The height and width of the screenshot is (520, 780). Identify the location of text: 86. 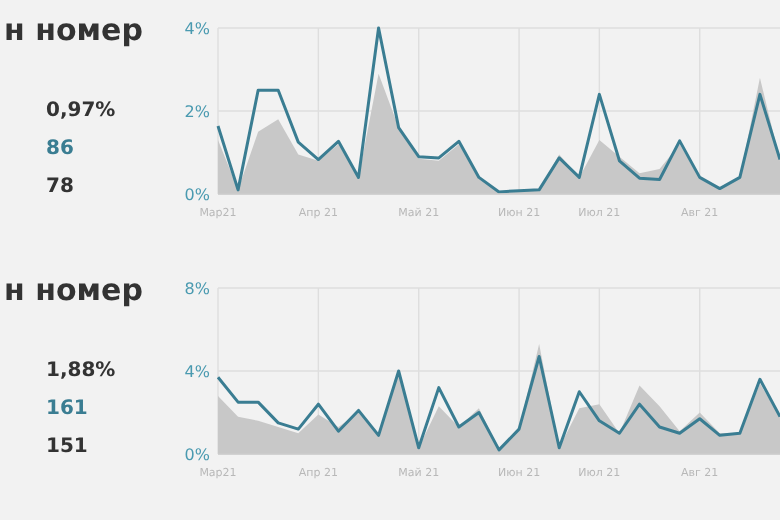
(60, 149).